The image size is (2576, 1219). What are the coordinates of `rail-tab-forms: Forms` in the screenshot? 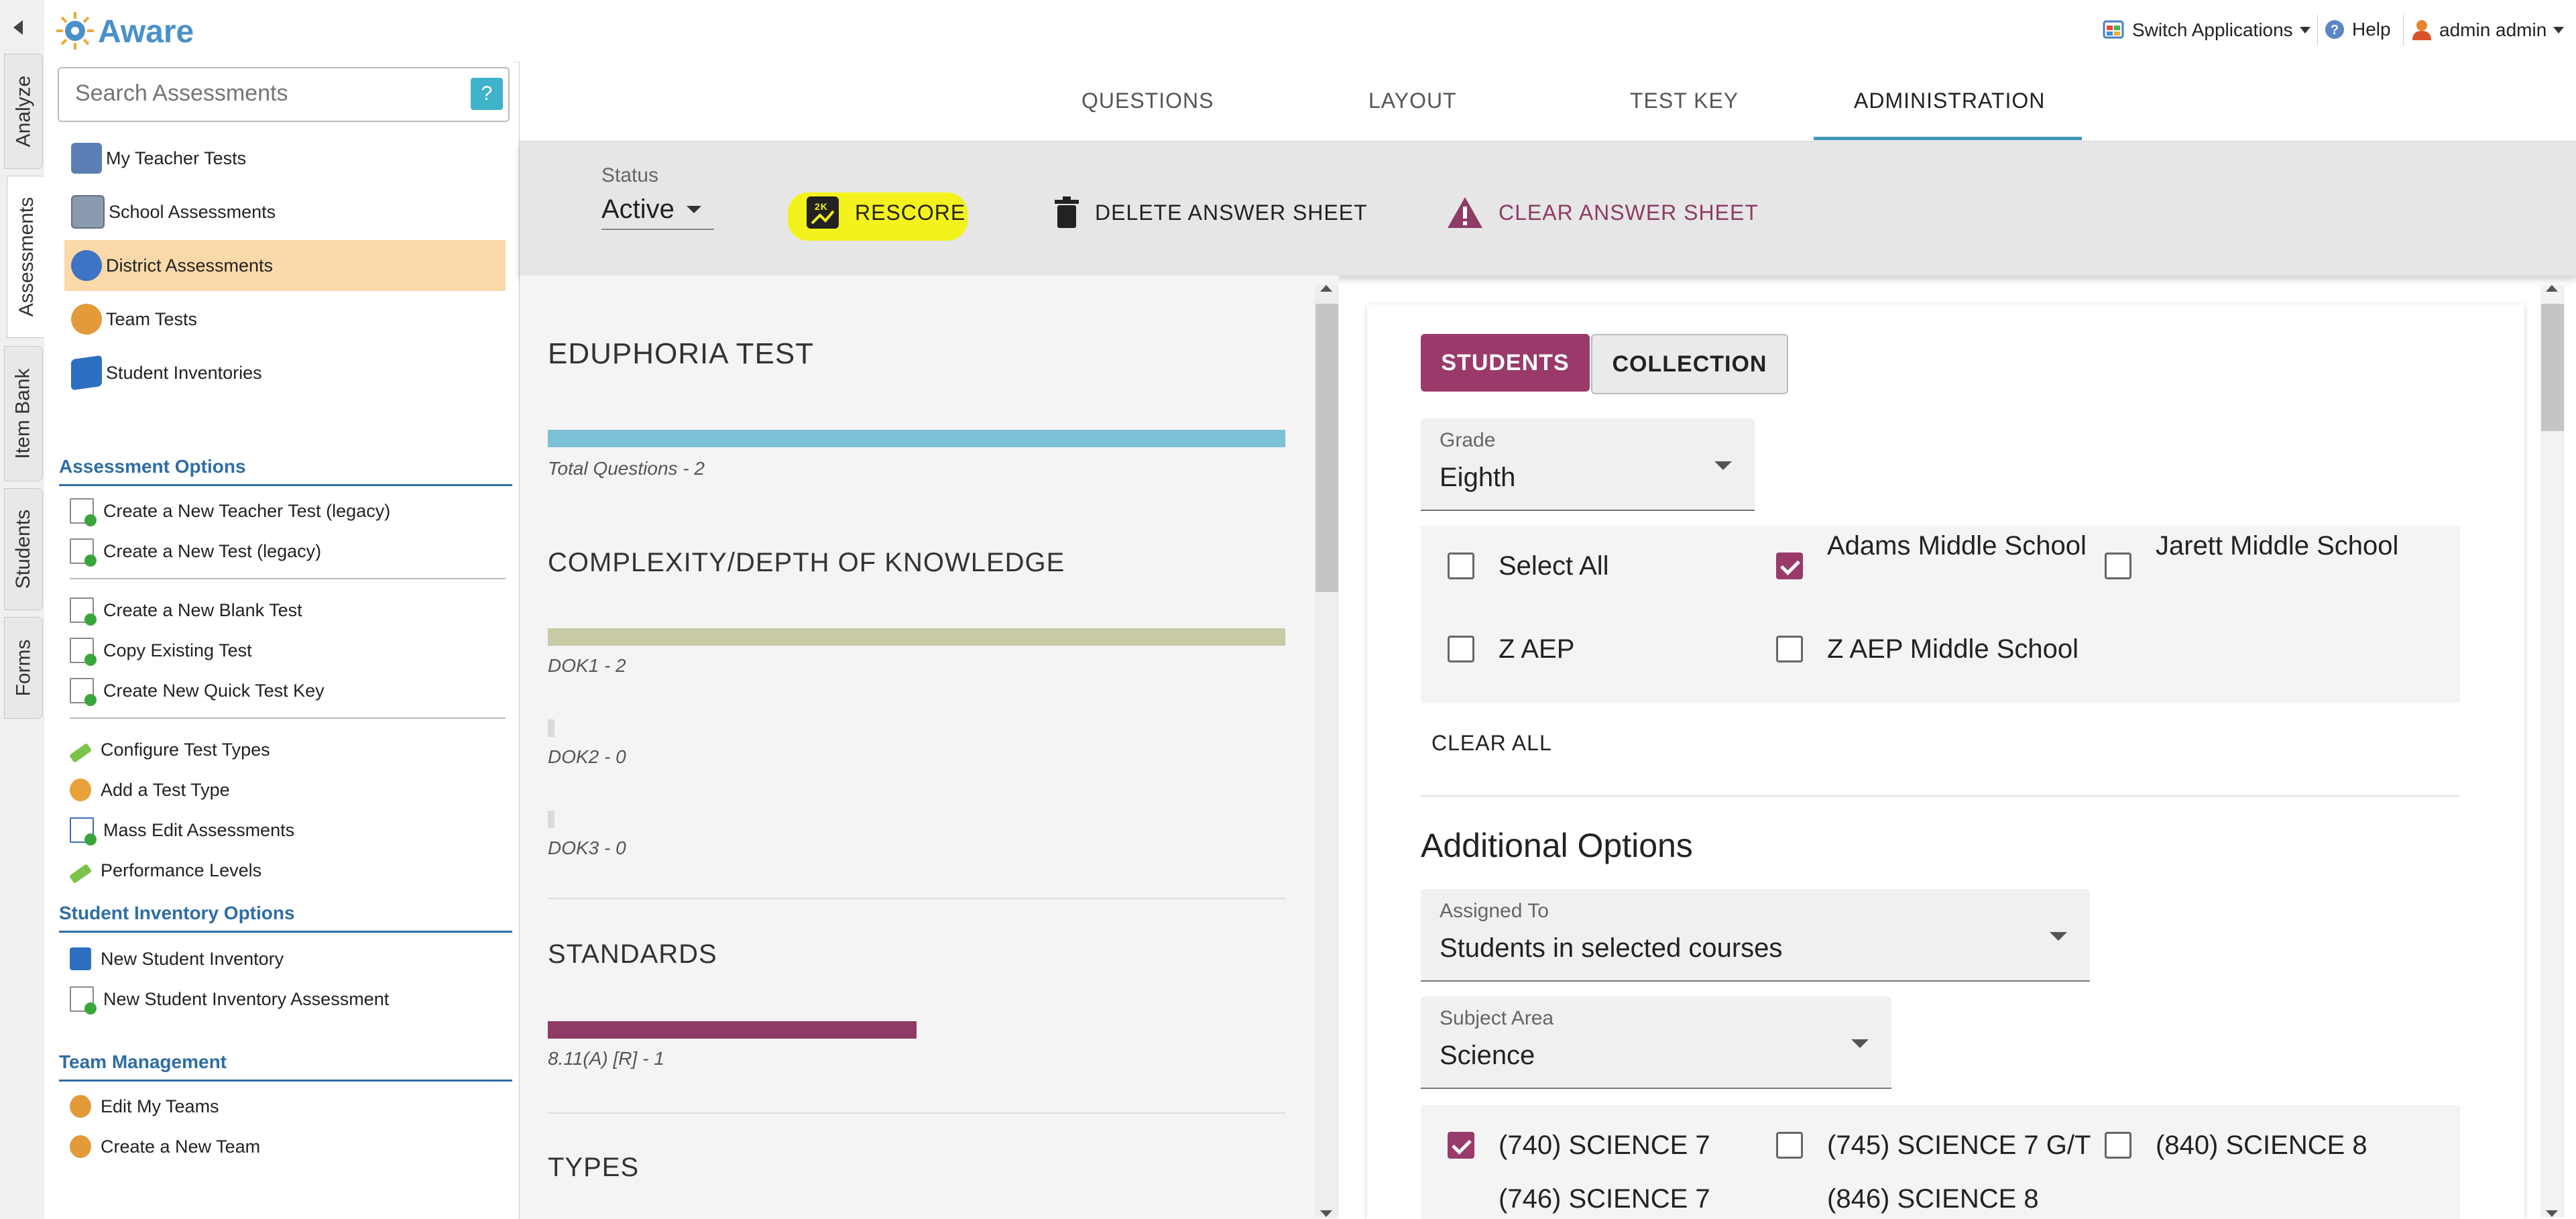 It's located at (23, 668).